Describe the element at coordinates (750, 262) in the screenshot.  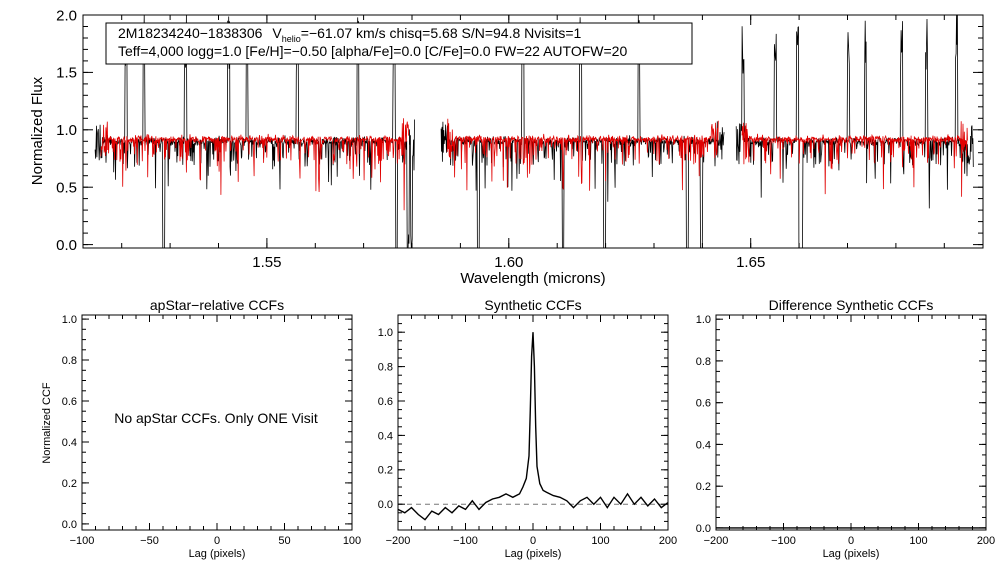
I see `x-tick-label: 1.65` at that location.